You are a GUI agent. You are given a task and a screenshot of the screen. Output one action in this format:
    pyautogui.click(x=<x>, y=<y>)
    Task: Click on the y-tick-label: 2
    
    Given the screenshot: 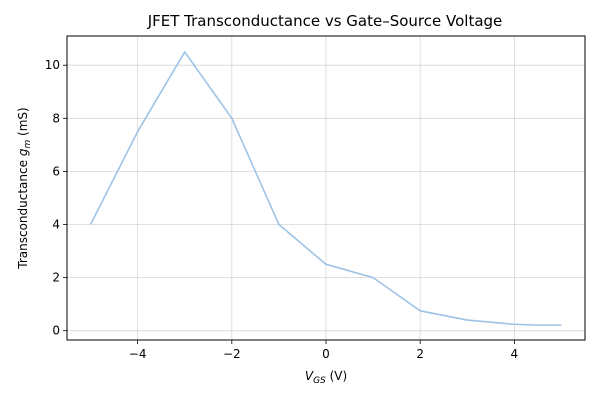 What is the action you would take?
    pyautogui.click(x=56, y=278)
    